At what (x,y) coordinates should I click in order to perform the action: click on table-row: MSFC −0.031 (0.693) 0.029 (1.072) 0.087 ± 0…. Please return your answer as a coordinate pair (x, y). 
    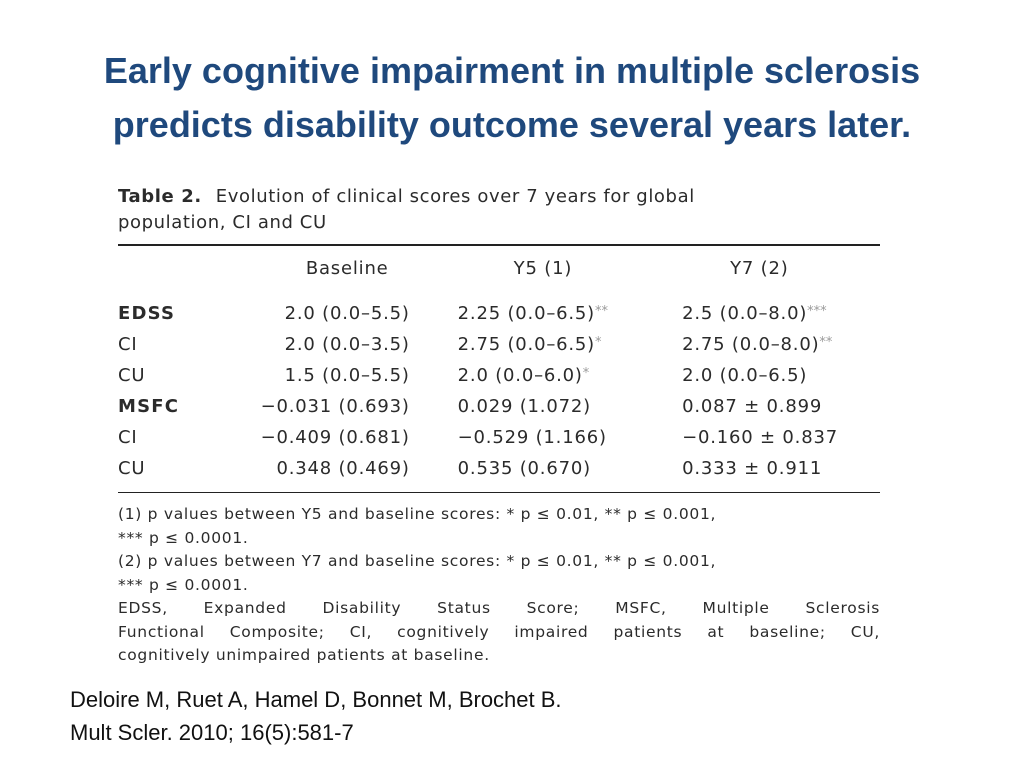
    Looking at the image, I should click on (499, 406).